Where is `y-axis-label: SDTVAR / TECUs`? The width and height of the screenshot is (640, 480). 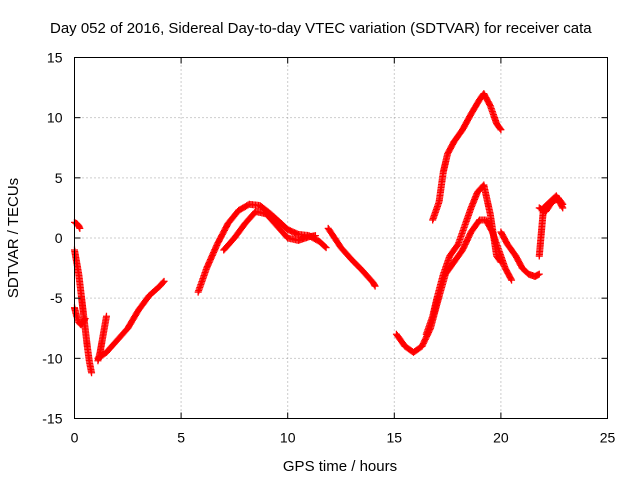 y-axis-label: SDTVAR / TECUs is located at coordinates (13, 238).